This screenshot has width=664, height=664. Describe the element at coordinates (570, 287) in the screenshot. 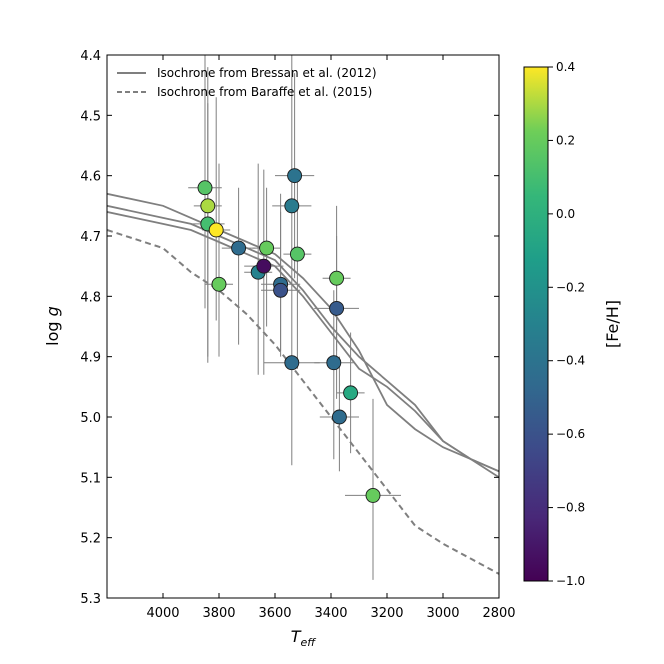

I see `colorbar-tick-label: −0.2` at that location.